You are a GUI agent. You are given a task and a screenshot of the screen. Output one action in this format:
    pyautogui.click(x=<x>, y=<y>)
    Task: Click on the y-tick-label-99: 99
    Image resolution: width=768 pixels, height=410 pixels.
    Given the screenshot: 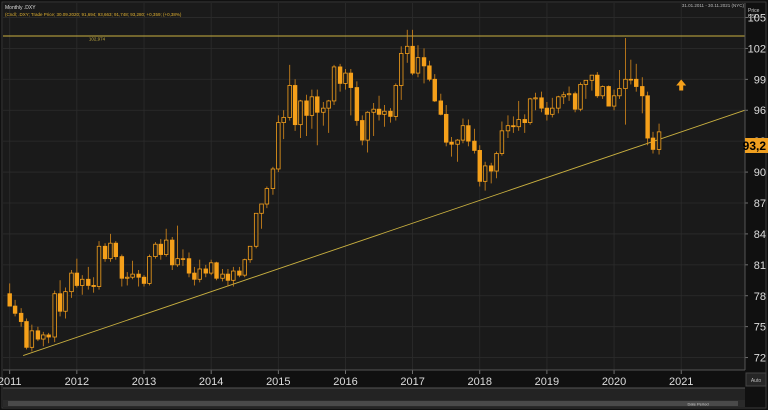 What is the action you would take?
    pyautogui.click(x=760, y=80)
    